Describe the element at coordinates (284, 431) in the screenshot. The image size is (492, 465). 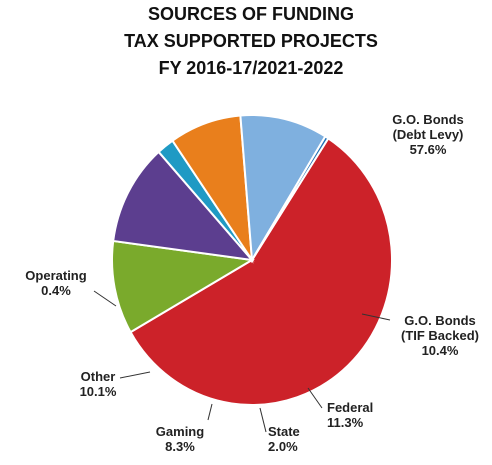
I see `slice-name-label-3-0: State` at that location.